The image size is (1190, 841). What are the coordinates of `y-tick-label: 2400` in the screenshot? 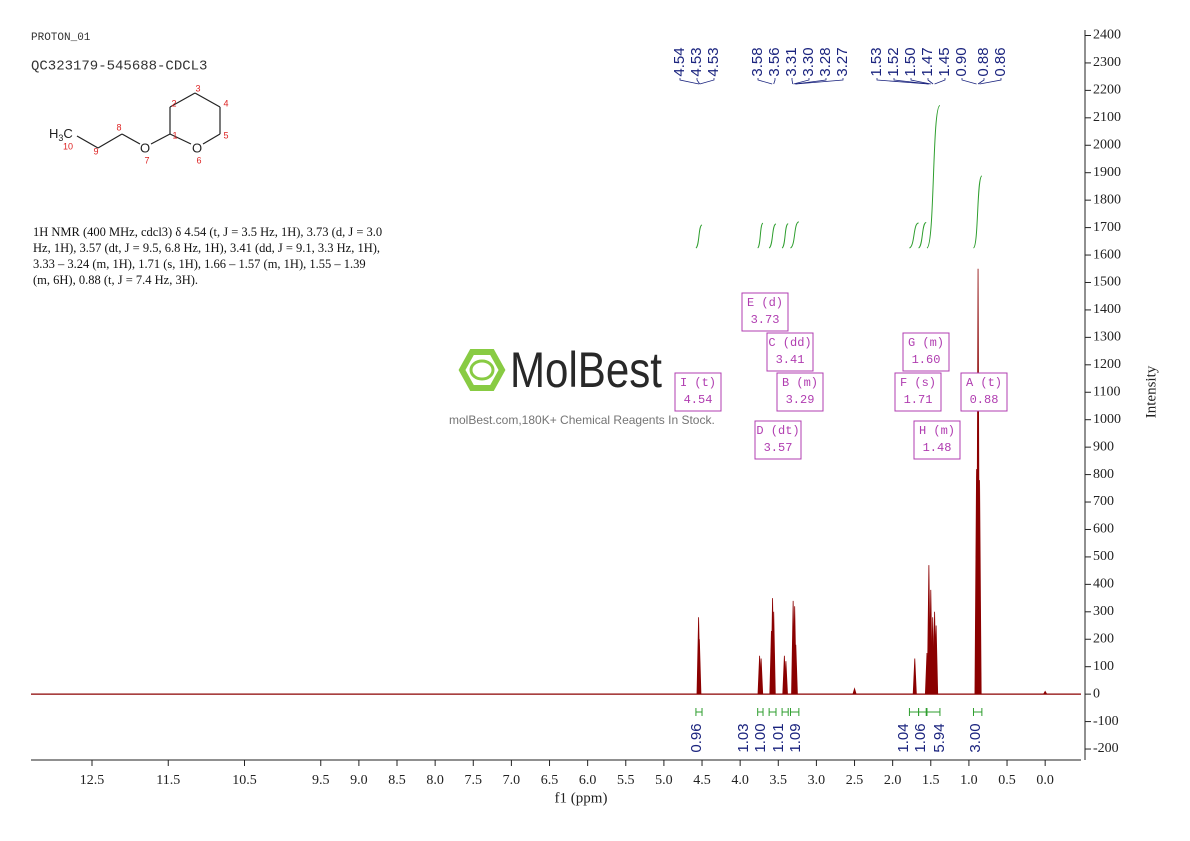 It's located at (1107, 35).